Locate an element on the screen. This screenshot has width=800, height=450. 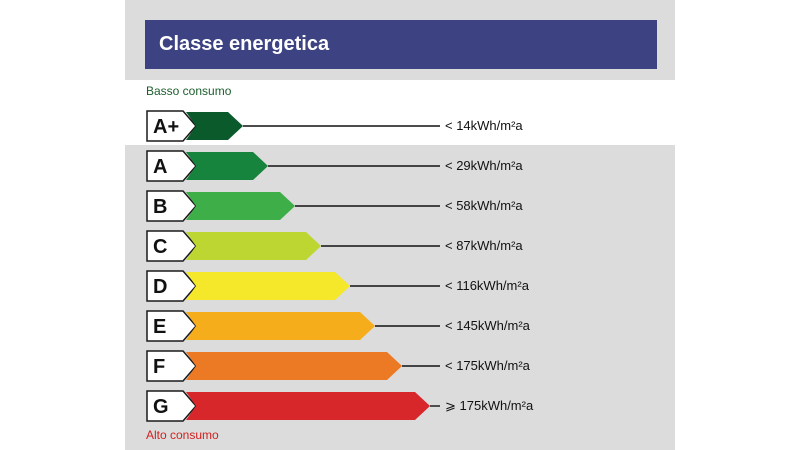
low-consumption-label: Basso consumo is located at coordinates (189, 91).